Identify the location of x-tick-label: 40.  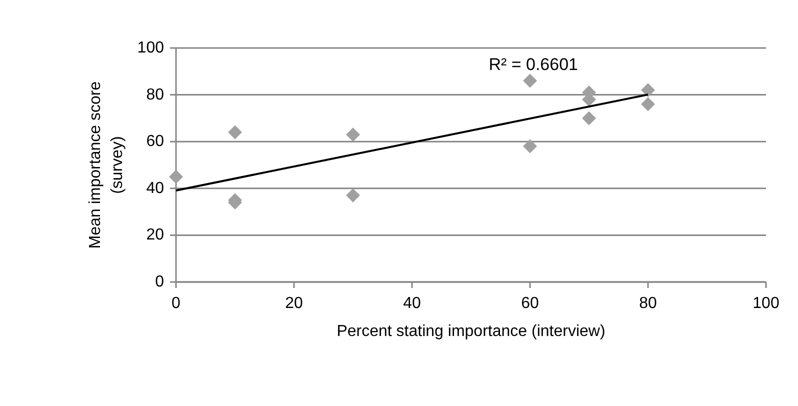
(412, 303).